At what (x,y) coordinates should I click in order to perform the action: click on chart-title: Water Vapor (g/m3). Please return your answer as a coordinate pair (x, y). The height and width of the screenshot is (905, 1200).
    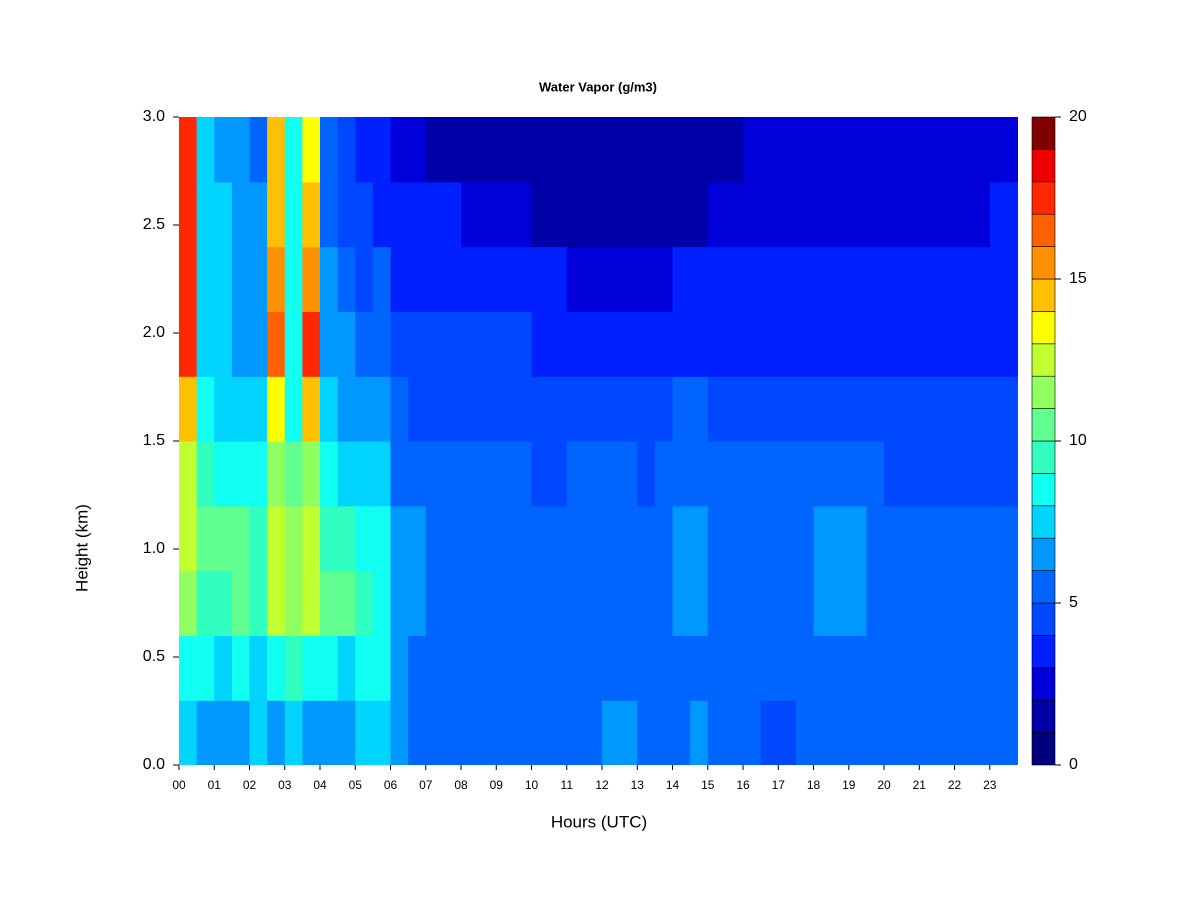
    Looking at the image, I should click on (598, 86).